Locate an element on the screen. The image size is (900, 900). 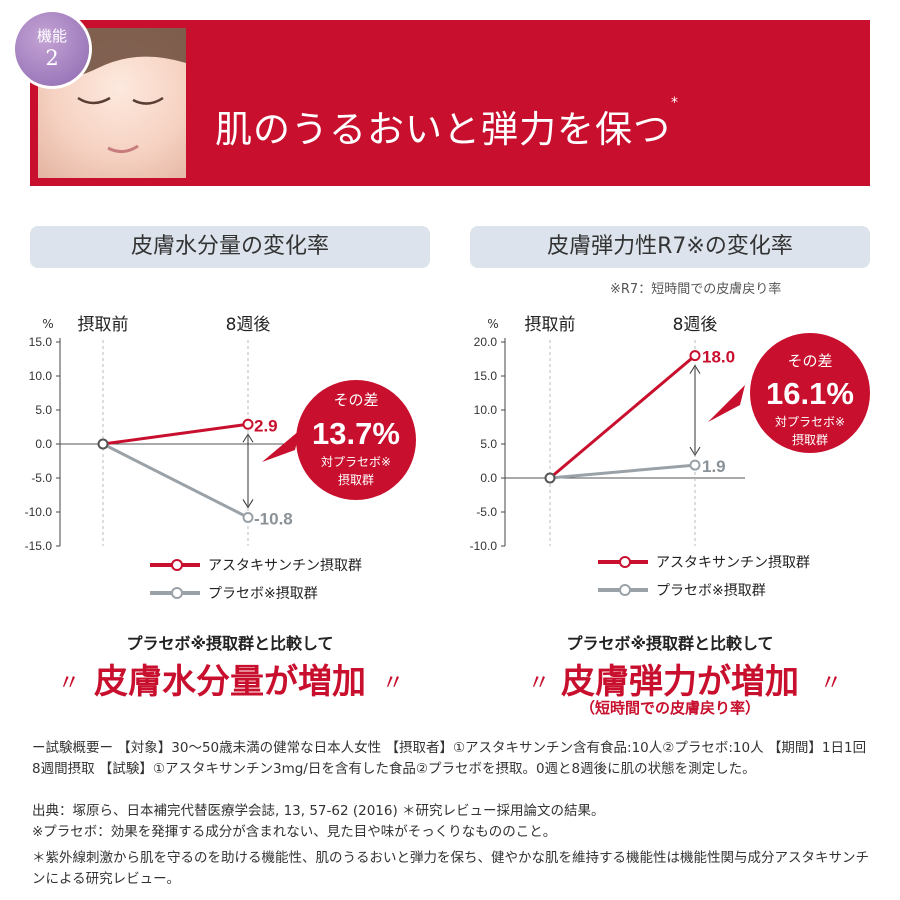
right-y-tick-label: 15.0 is located at coordinates (486, 376).